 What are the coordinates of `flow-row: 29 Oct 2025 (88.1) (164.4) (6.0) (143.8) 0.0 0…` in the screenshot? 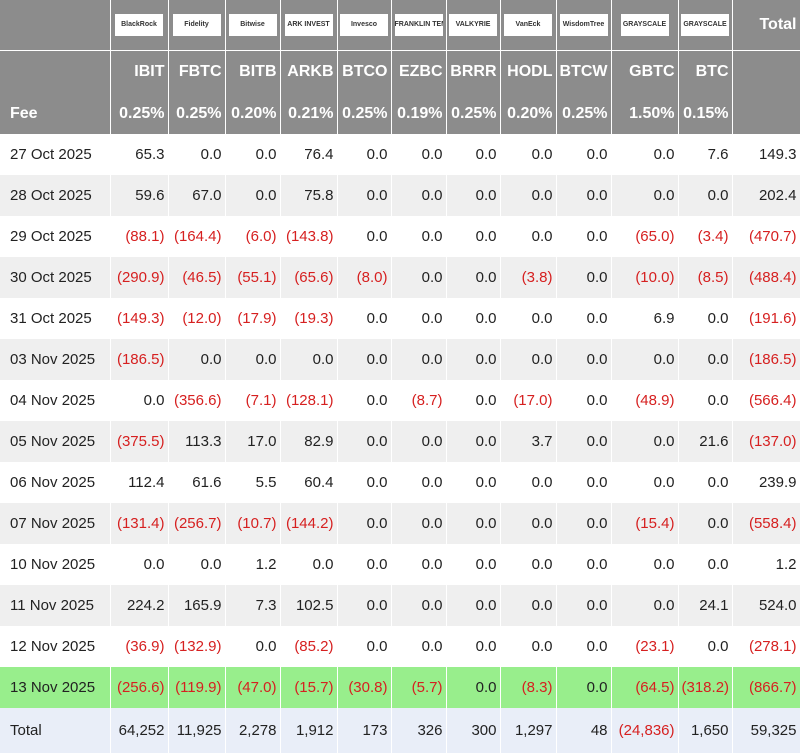 It's located at (400, 236).